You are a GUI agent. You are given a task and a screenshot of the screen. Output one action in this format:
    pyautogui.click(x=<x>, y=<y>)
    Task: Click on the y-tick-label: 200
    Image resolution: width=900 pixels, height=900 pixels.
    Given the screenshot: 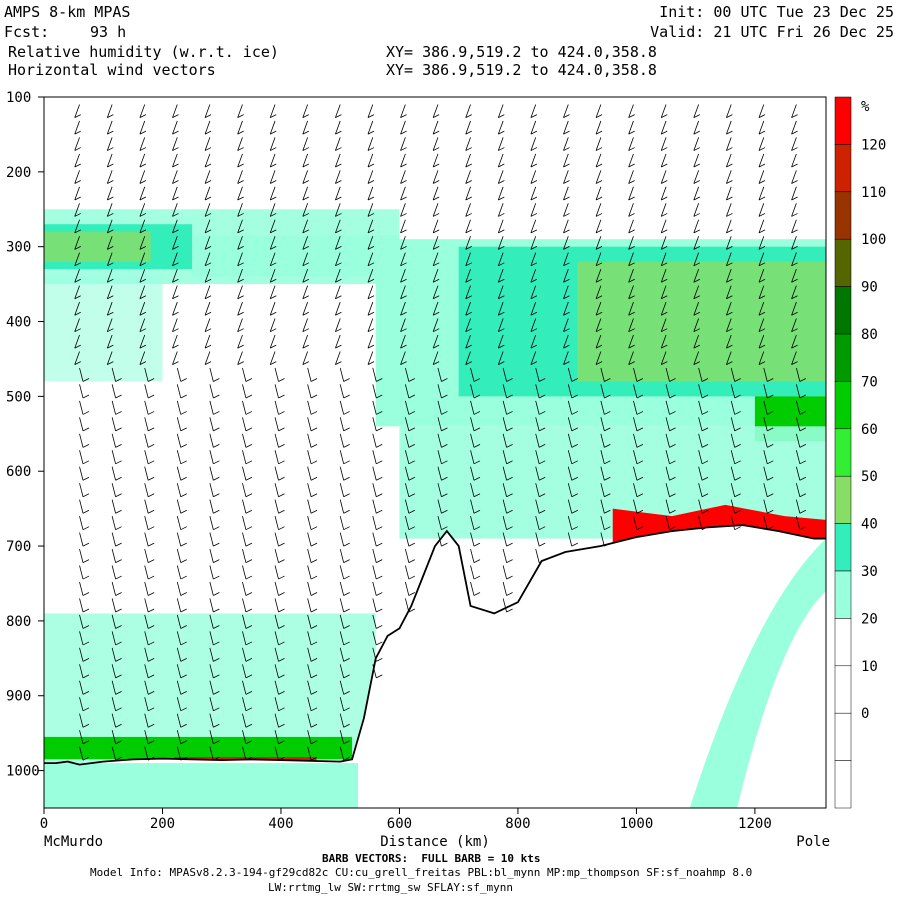 What is the action you would take?
    pyautogui.click(x=18, y=173)
    